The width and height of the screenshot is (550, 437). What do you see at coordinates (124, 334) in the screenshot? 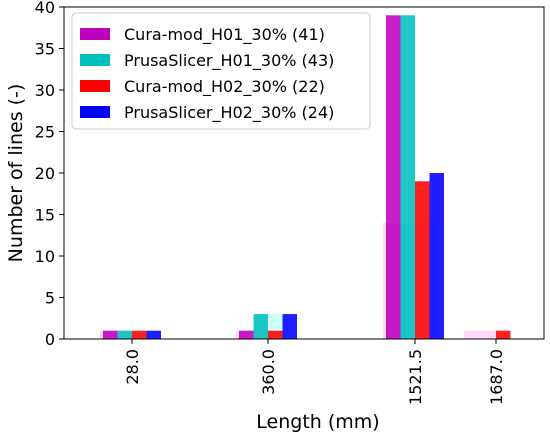
I see `bar-2-28.0` at bounding box center [124, 334].